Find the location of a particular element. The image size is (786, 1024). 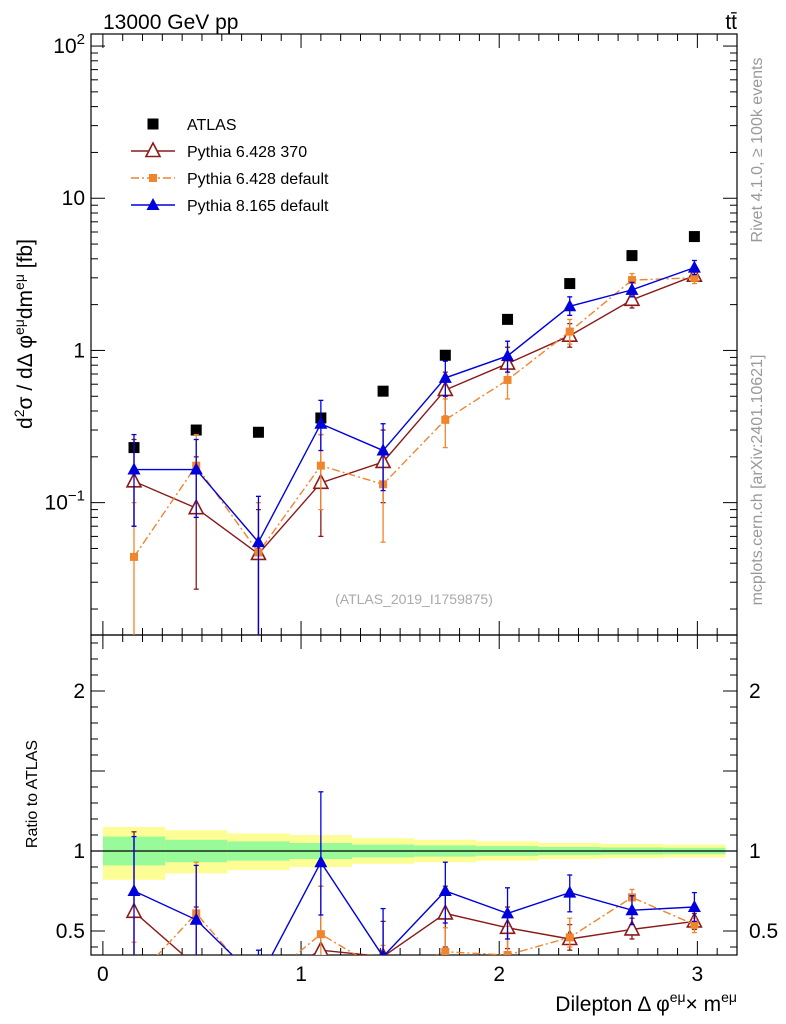

energy-label: 13000 GeV pp is located at coordinates (170, 22).